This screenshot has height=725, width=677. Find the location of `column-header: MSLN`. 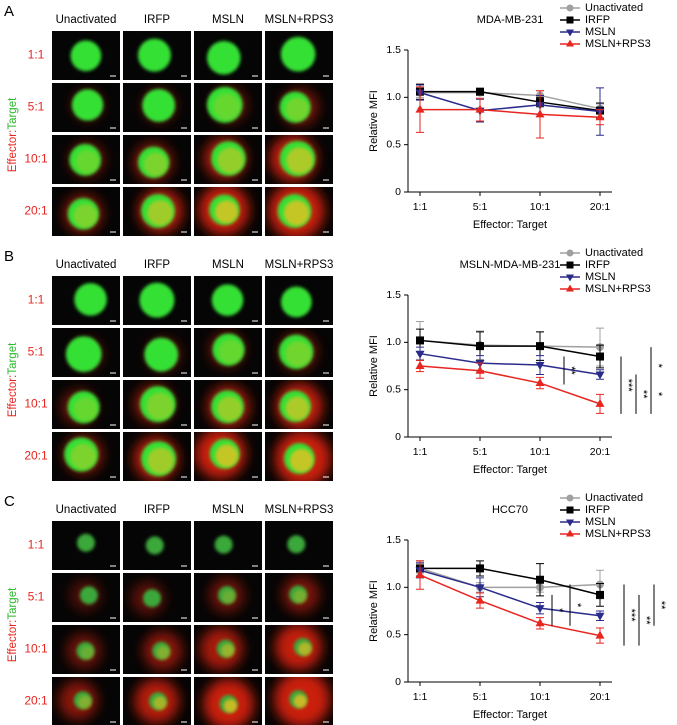

column-header: MSLN is located at coordinates (228, 510).